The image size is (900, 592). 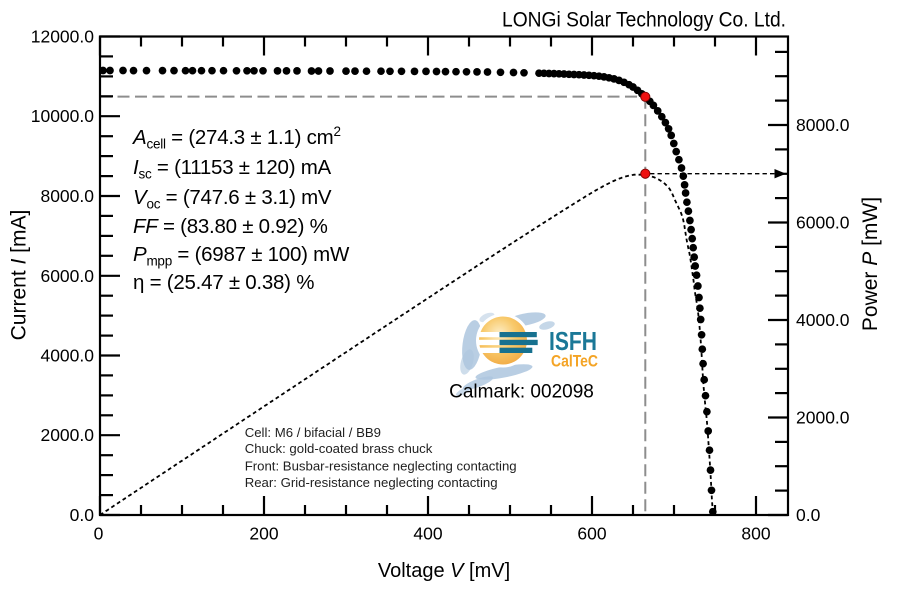 I want to click on svg-text: Power P [mW], so click(x=870, y=264).